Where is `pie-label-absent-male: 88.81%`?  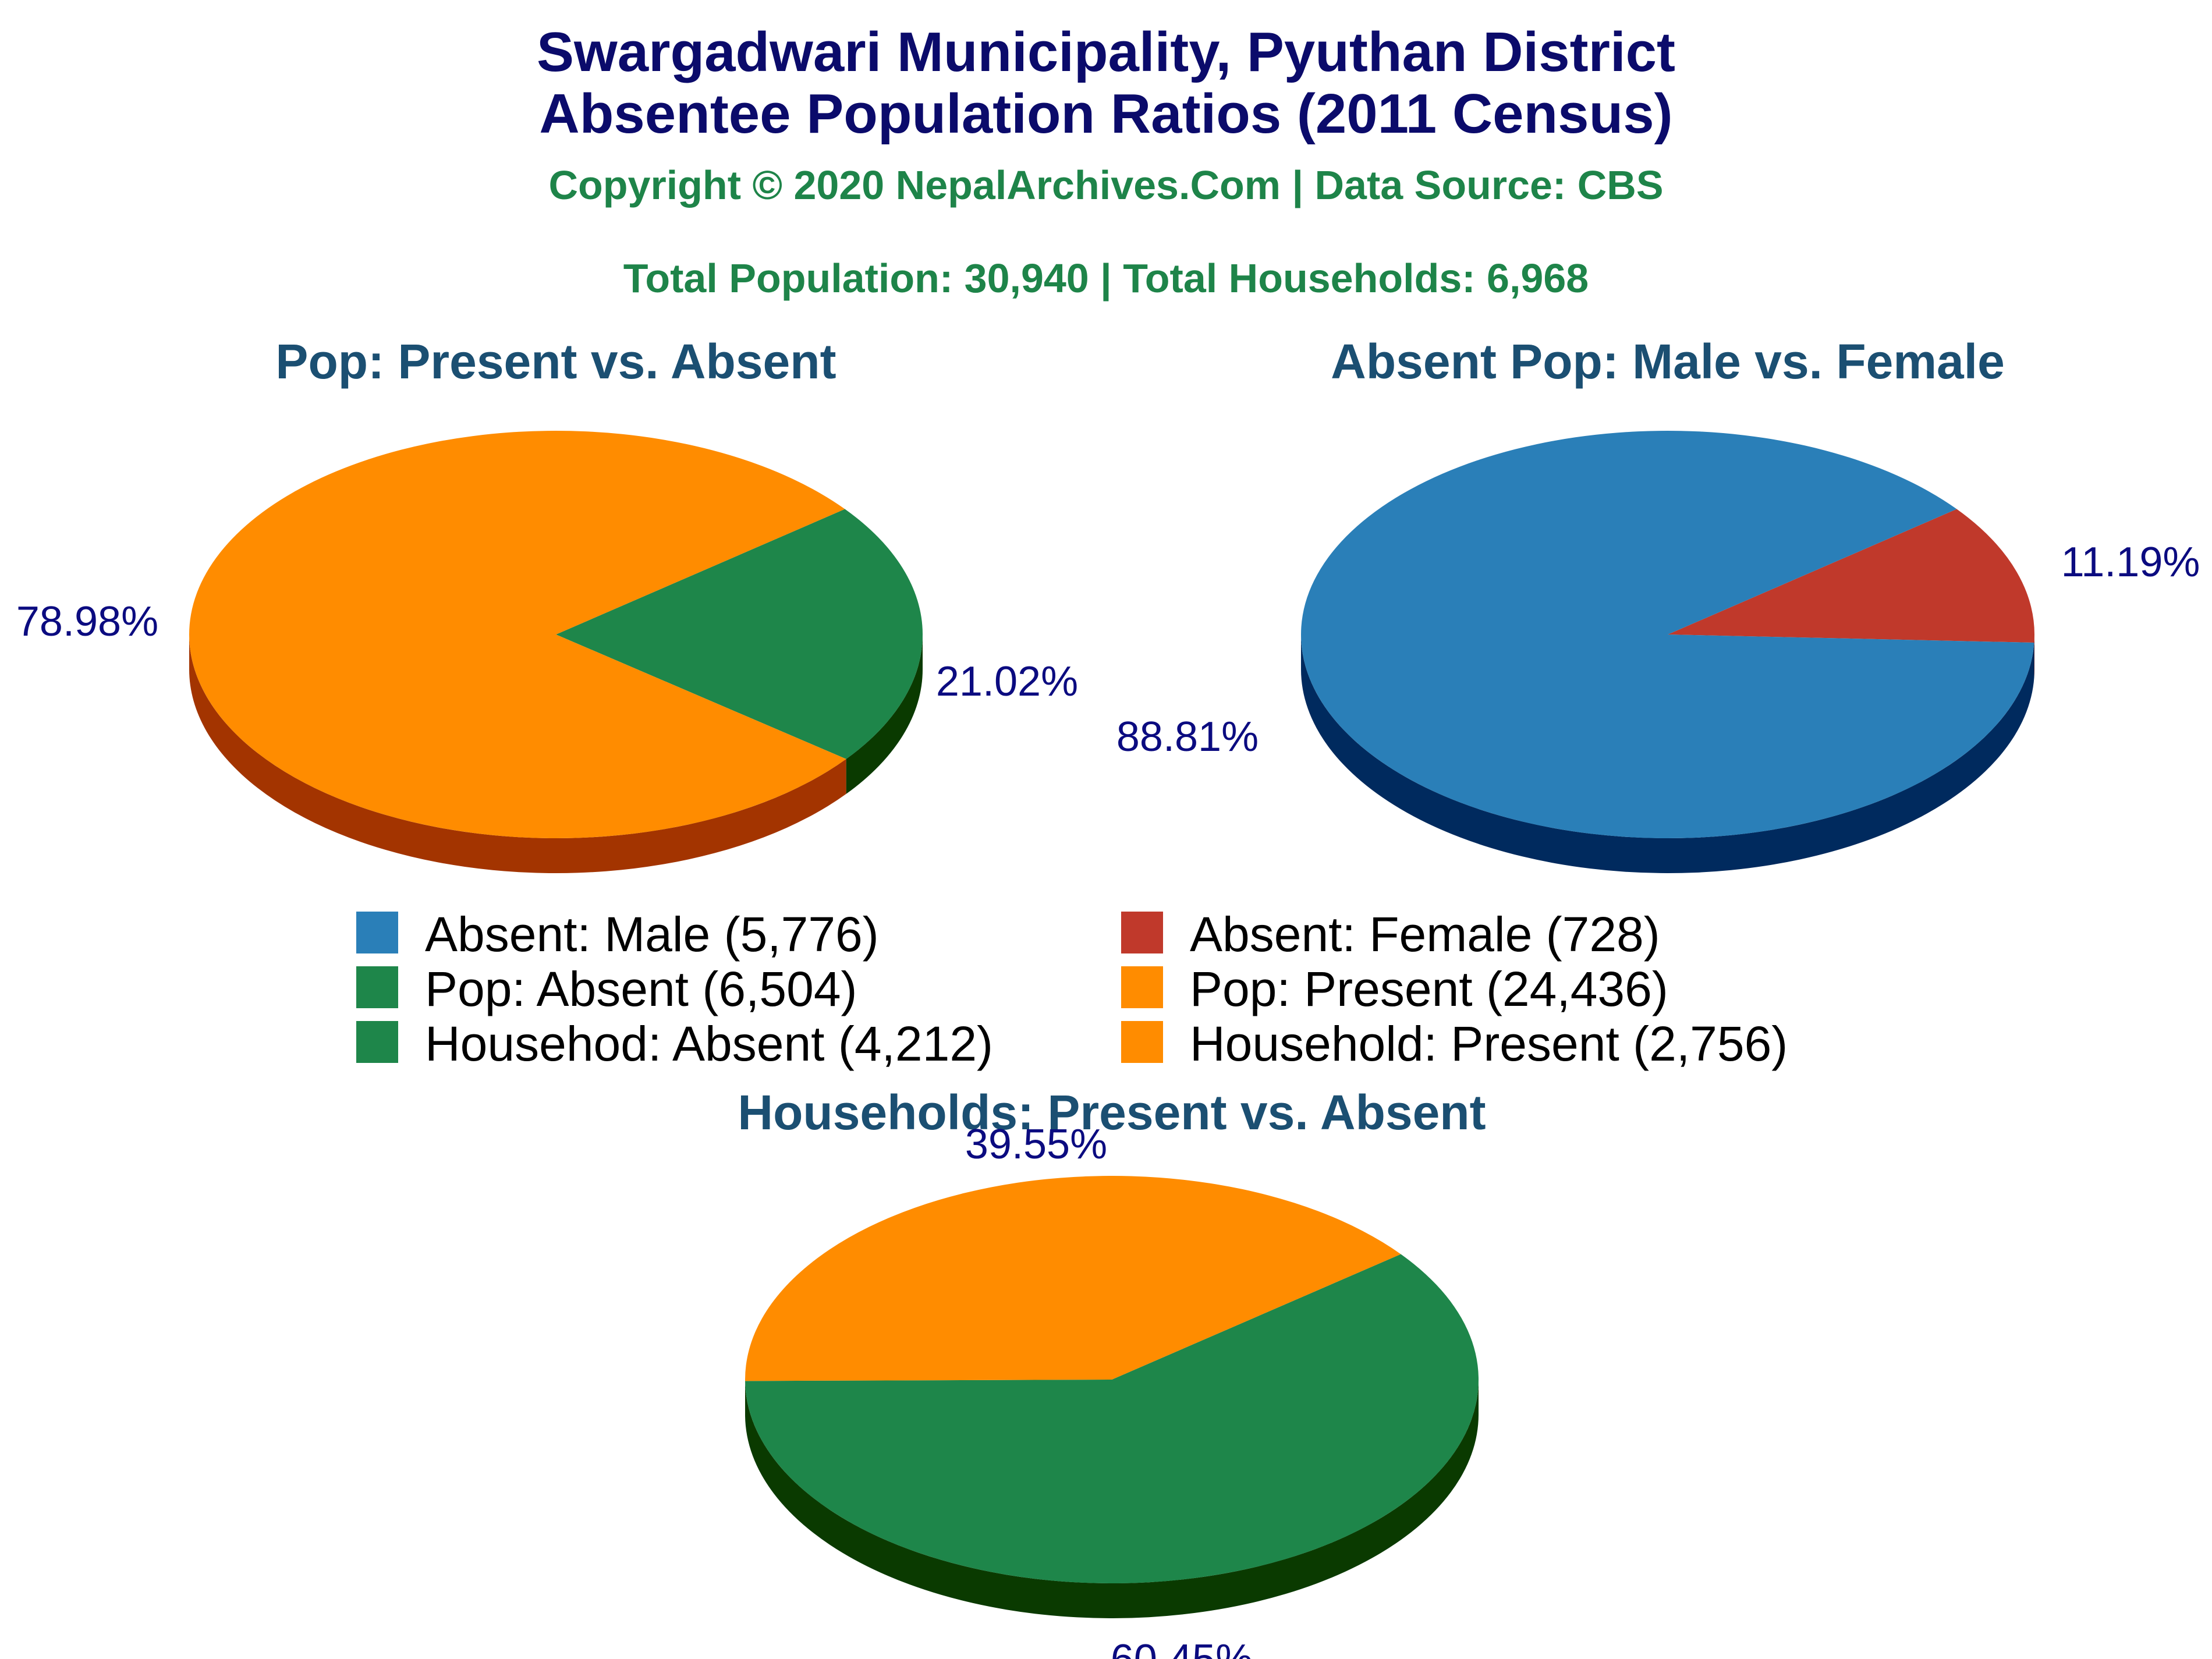
pie-label-absent-male: 88.81% is located at coordinates (1187, 737).